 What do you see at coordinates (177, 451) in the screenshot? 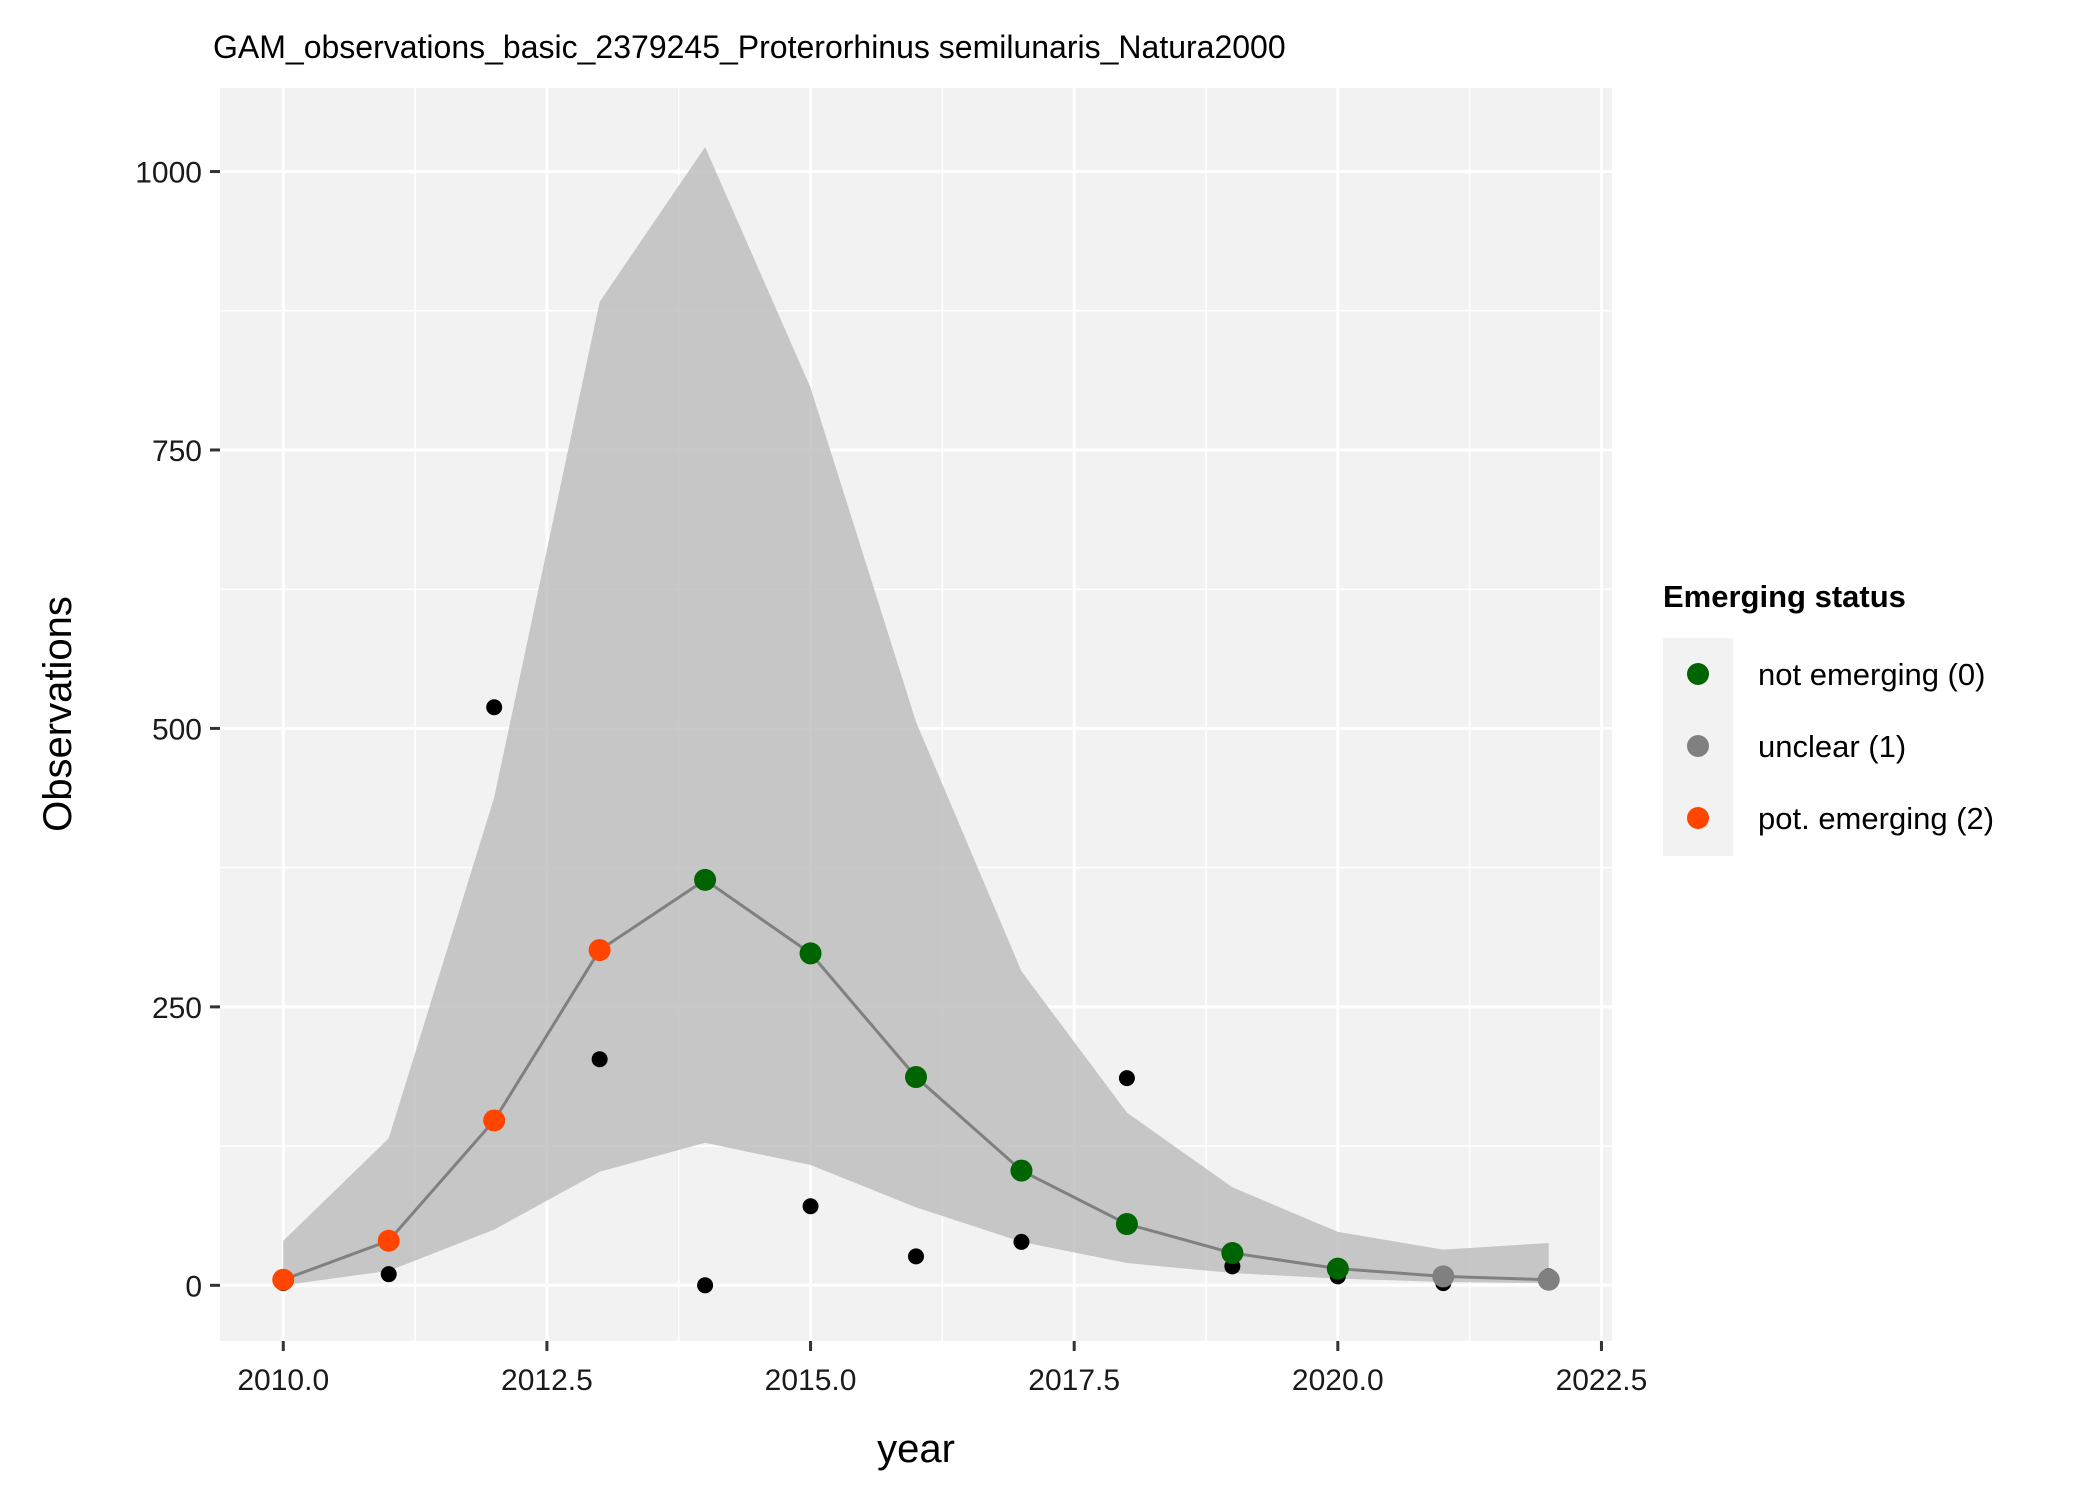
I see `y-tick-label: 750` at bounding box center [177, 451].